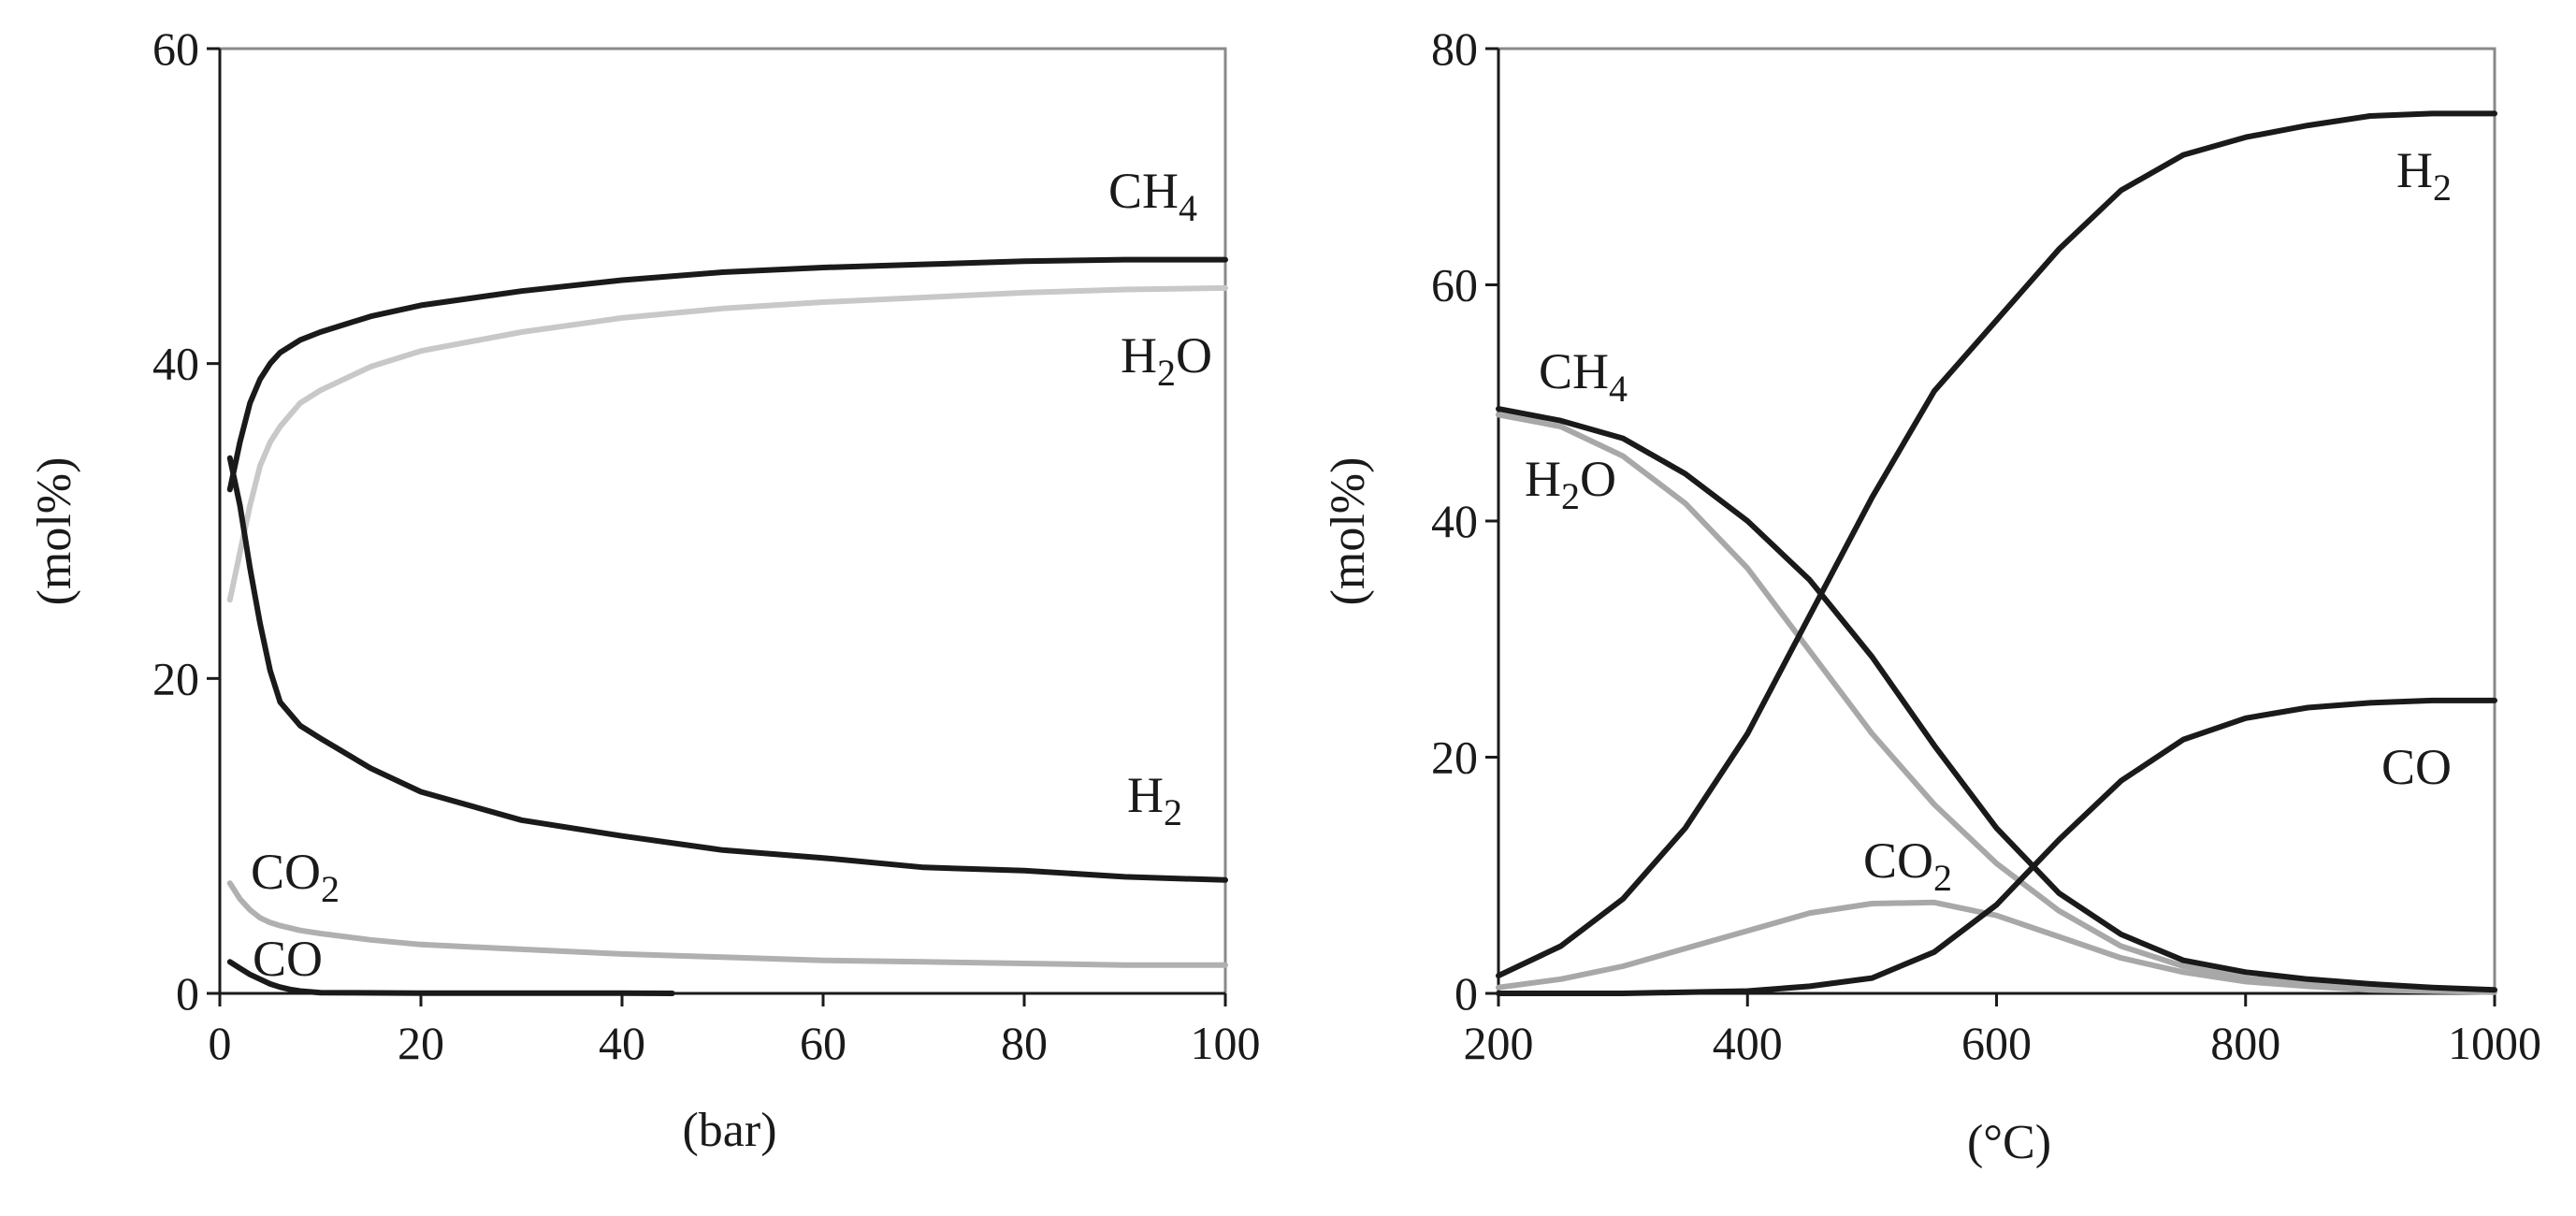 This screenshot has height=1216, width=2576. I want to click on x-tick-label-left-0: 0, so click(220, 1043).